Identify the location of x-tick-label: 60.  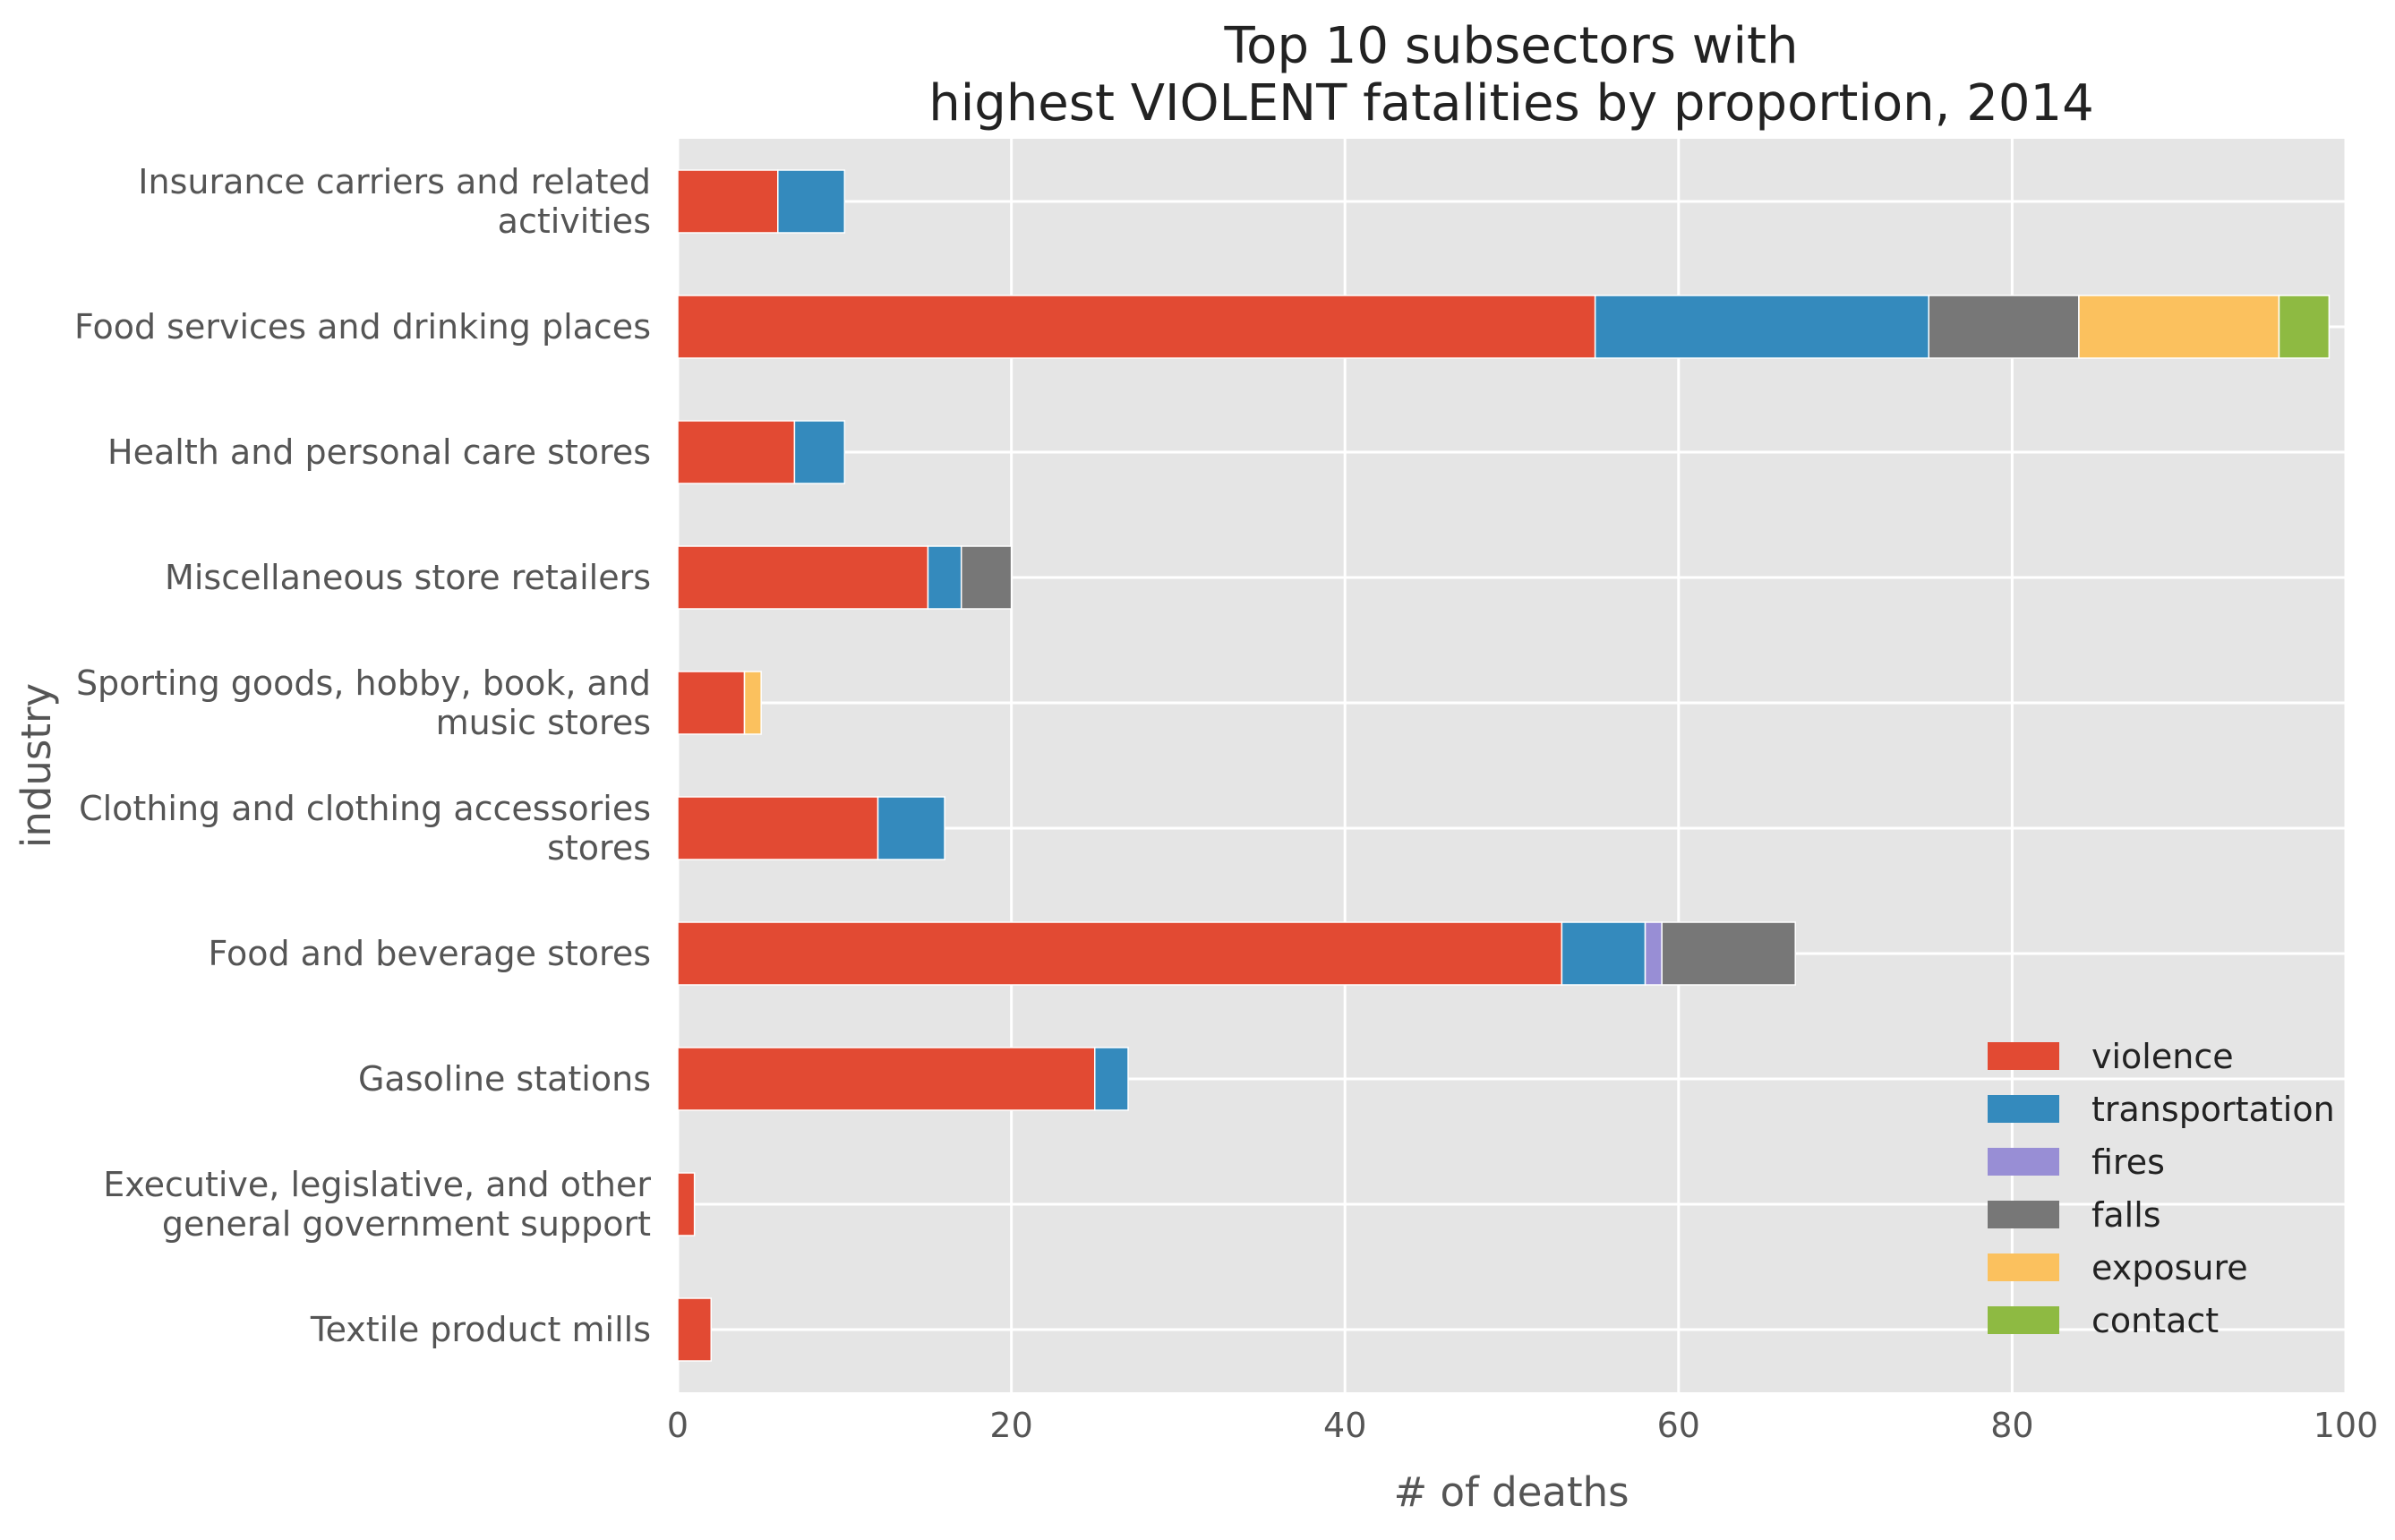
(1678, 1425).